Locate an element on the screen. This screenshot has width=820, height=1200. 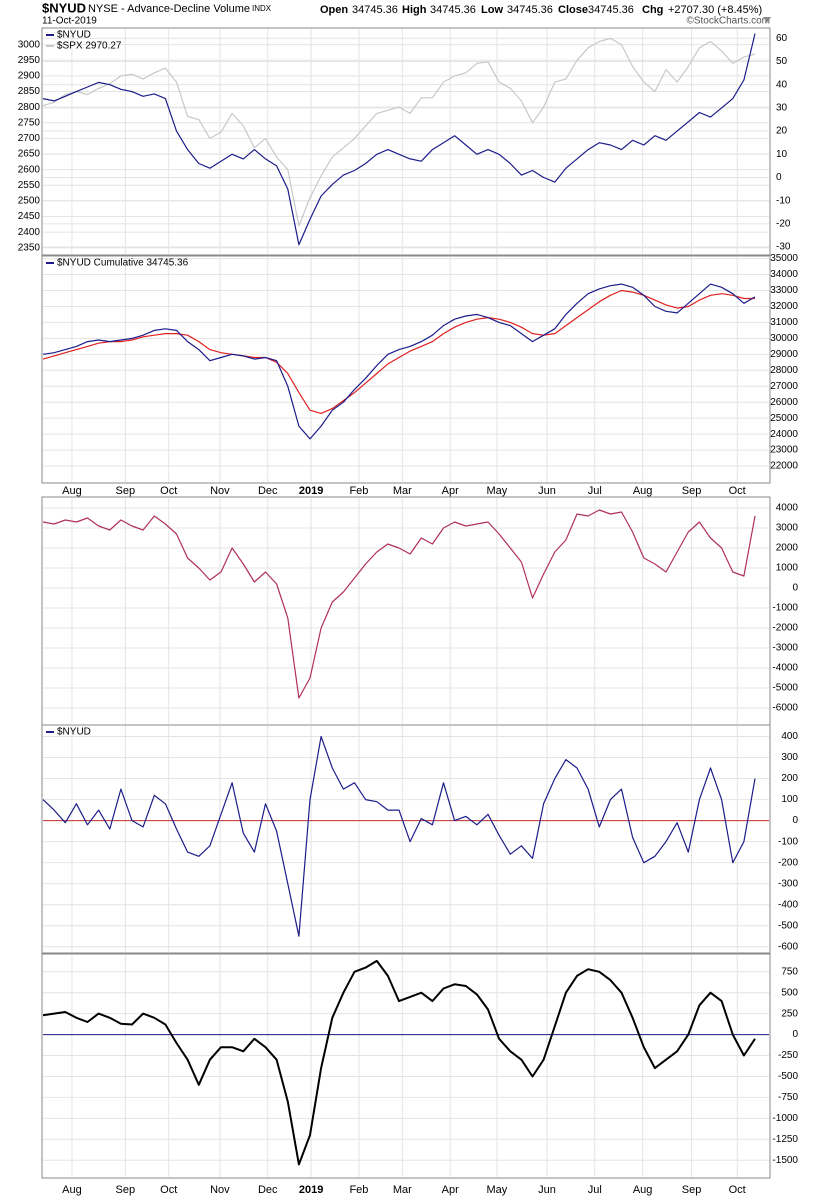
y-tick-label: 30000 is located at coordinates (784, 338).